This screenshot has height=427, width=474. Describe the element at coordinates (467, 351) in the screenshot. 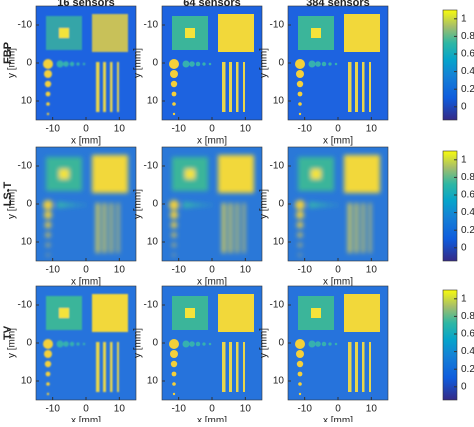

I see `colorbar-tick-label: 0.4` at that location.